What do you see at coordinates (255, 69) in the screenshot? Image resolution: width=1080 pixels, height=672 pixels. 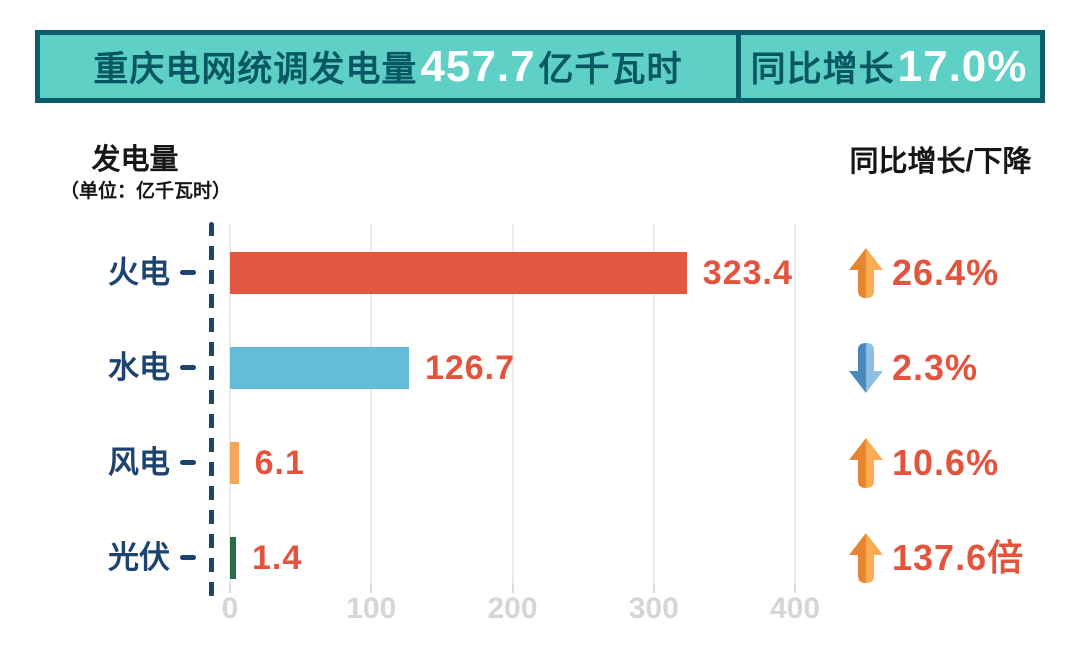 I see `banner-generation-label: 重庆电网统调发电量` at bounding box center [255, 69].